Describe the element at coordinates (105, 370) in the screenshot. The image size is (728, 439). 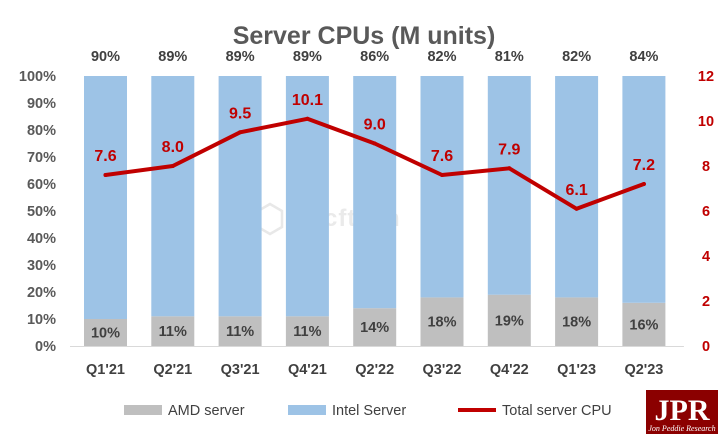
I see `x-tick-label-0: Q1'21` at that location.